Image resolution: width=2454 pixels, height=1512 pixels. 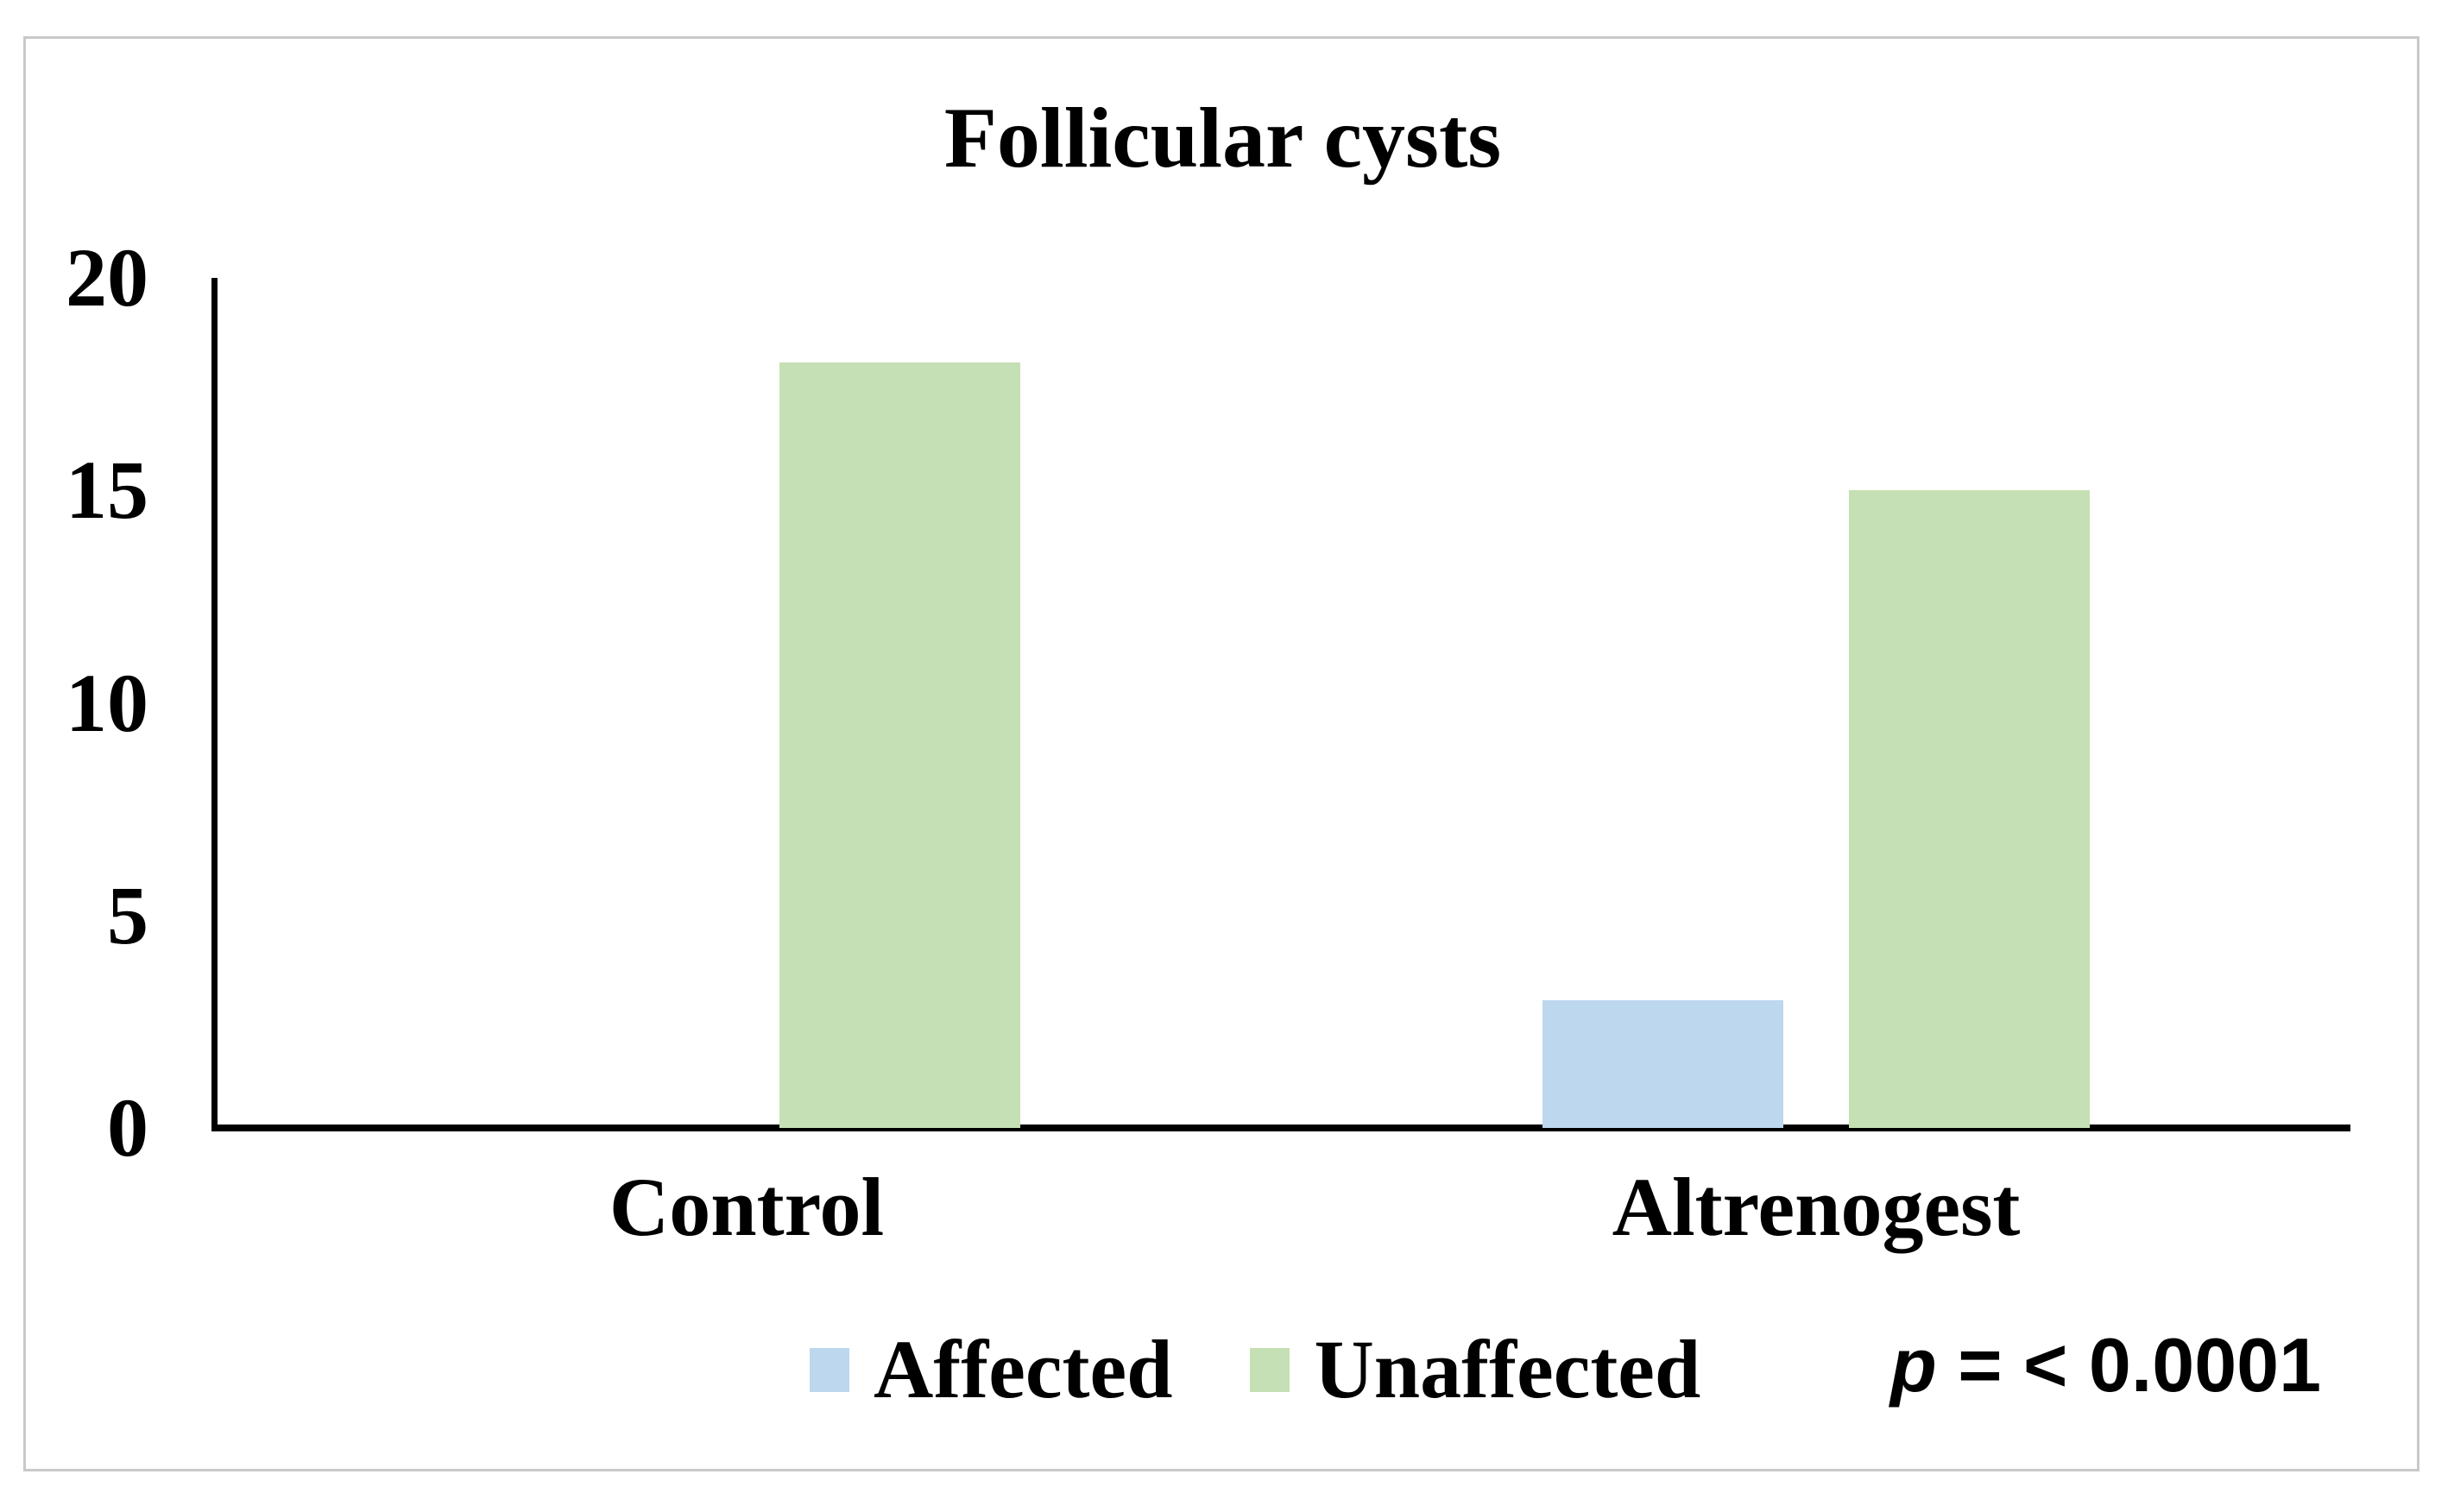 I want to click on p-value-annotation: p = < 0.0001, so click(x=2105, y=1364).